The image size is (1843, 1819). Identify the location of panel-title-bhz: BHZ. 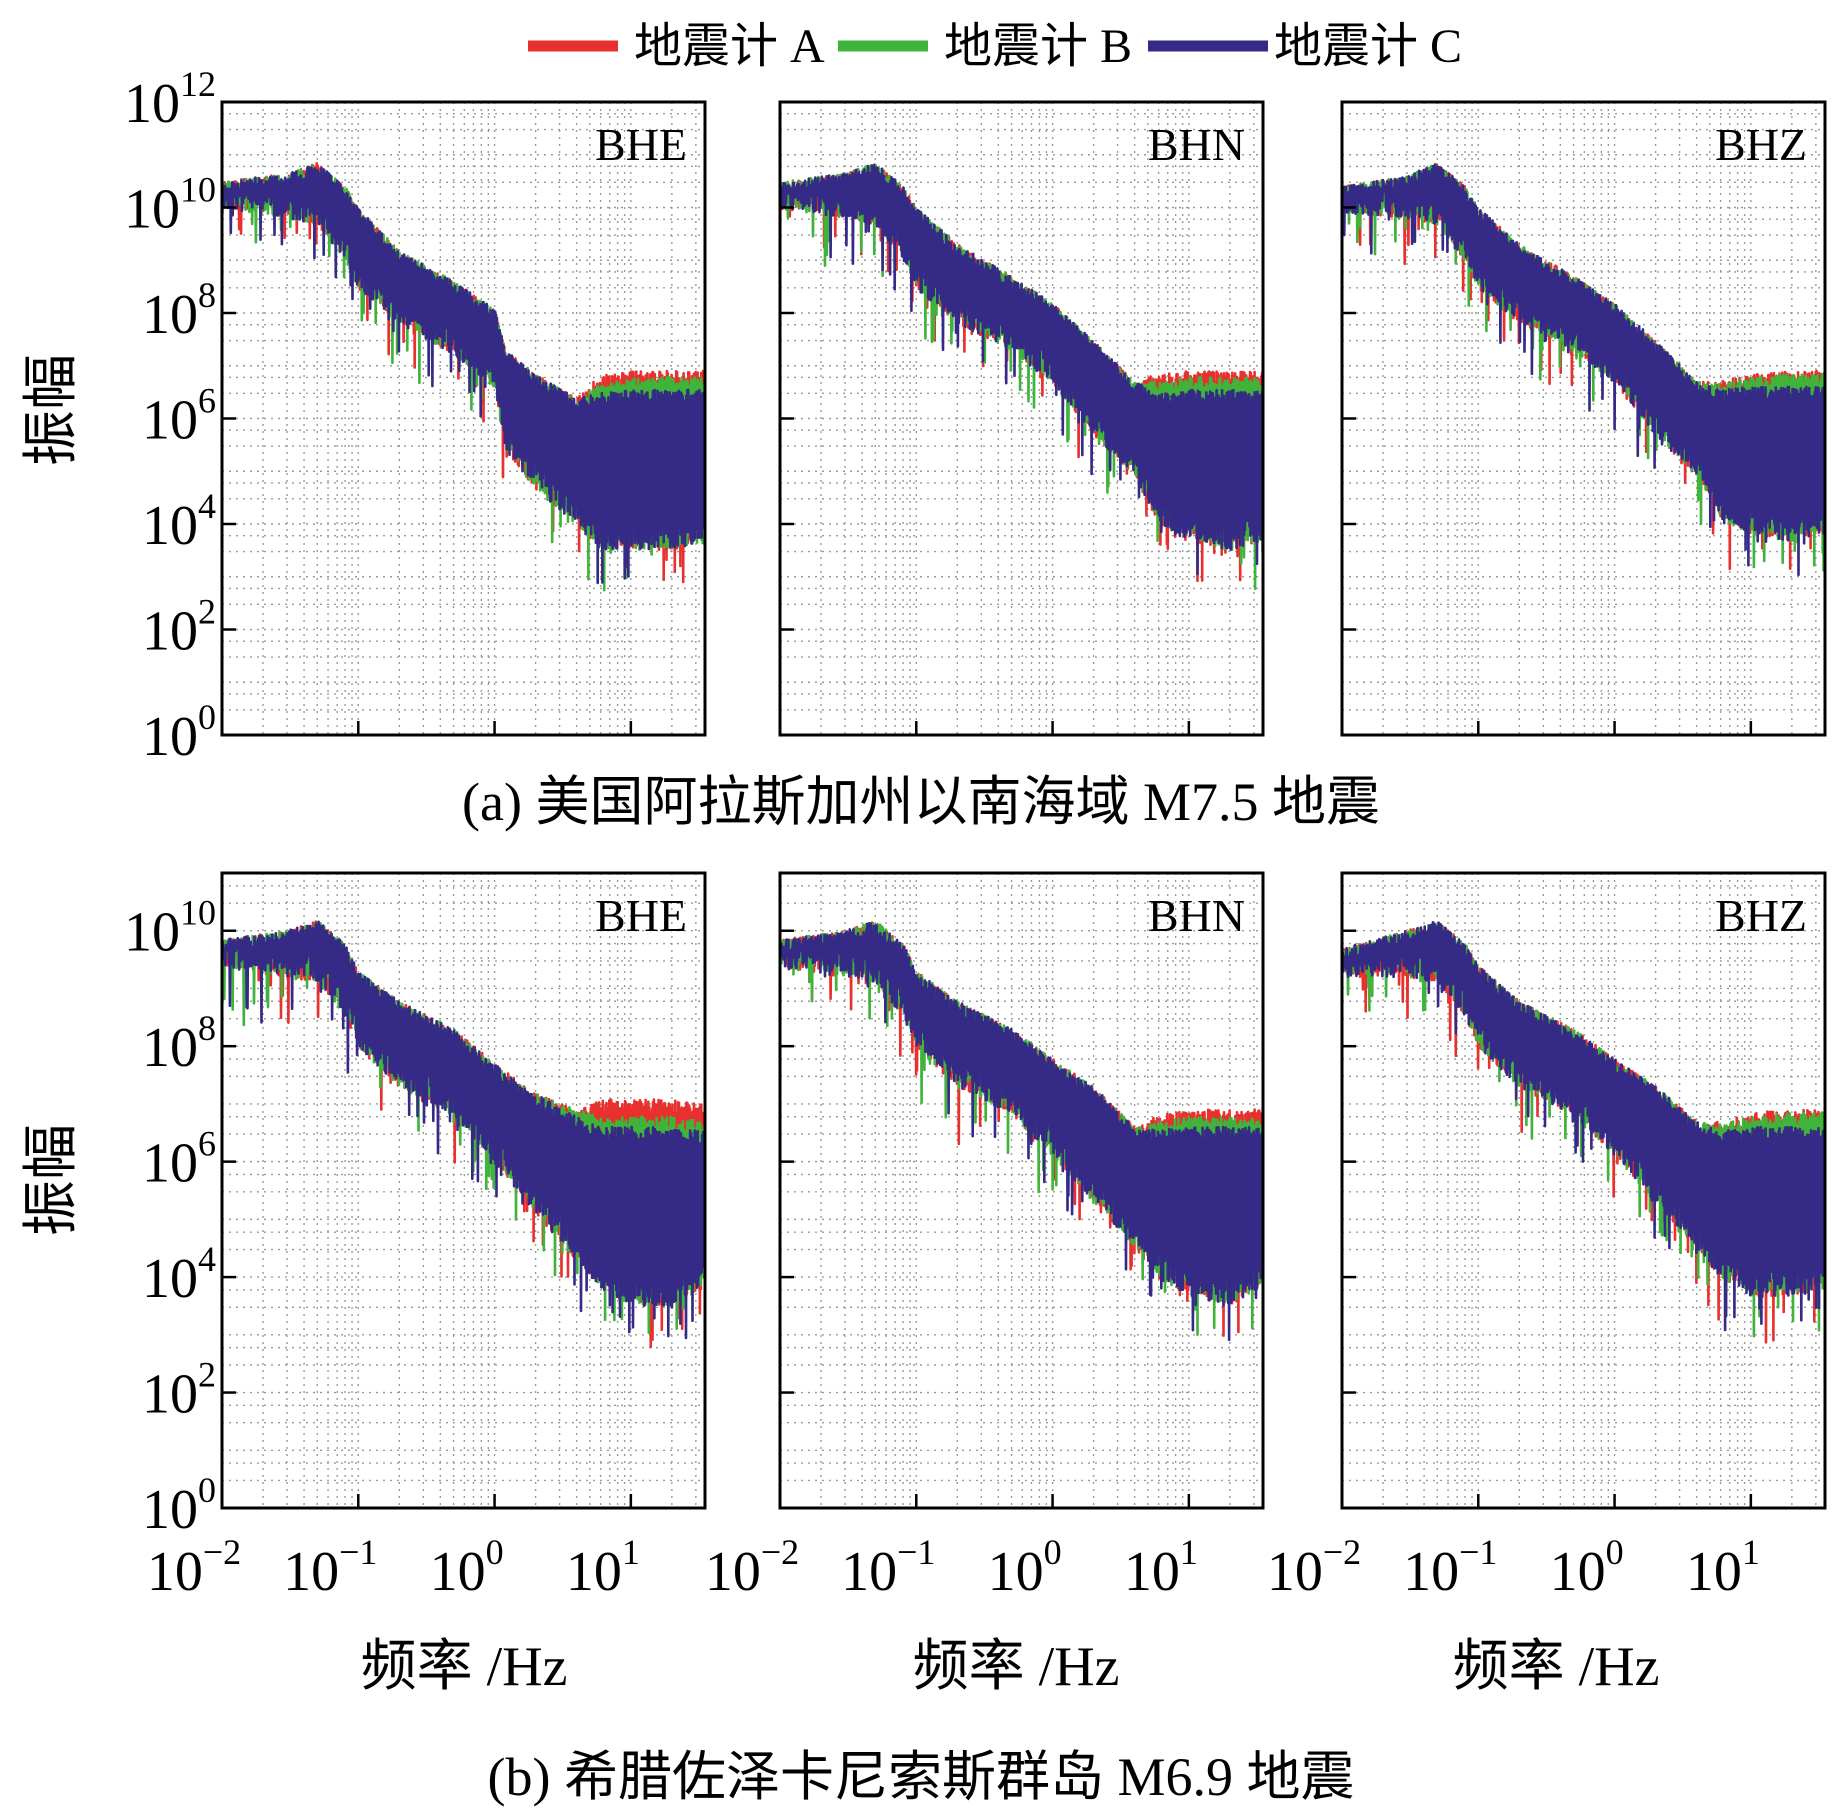
(1761, 915).